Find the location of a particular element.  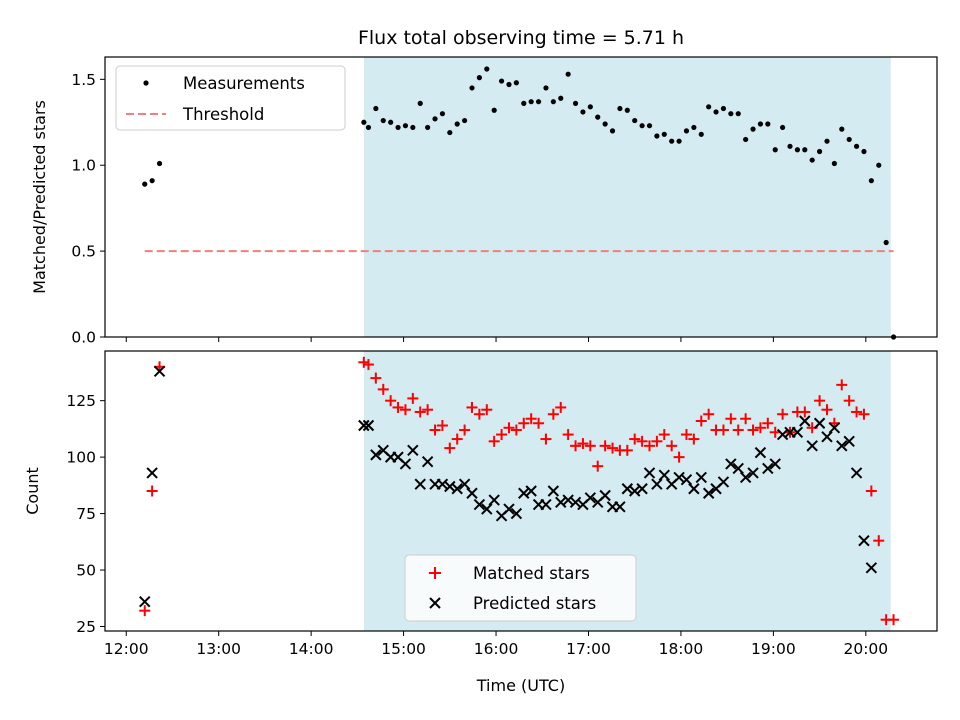

y-tick-label: 125 is located at coordinates (81, 401).